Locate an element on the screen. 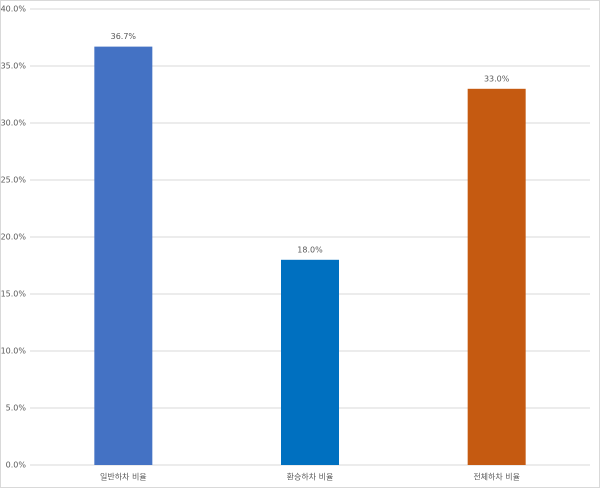 This screenshot has width=600, height=488. y-tick-label: 35.0% is located at coordinates (14, 66).